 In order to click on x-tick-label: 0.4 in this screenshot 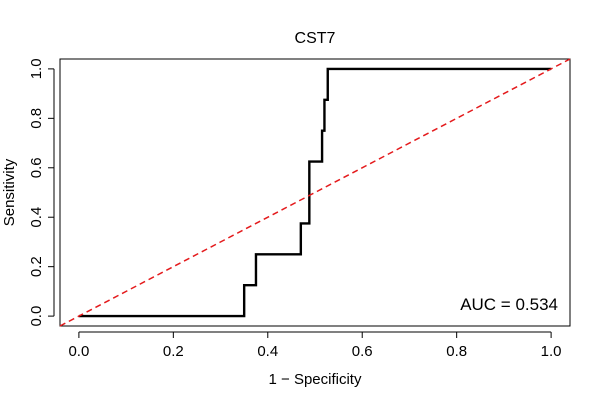, I will do `click(267, 351)`.